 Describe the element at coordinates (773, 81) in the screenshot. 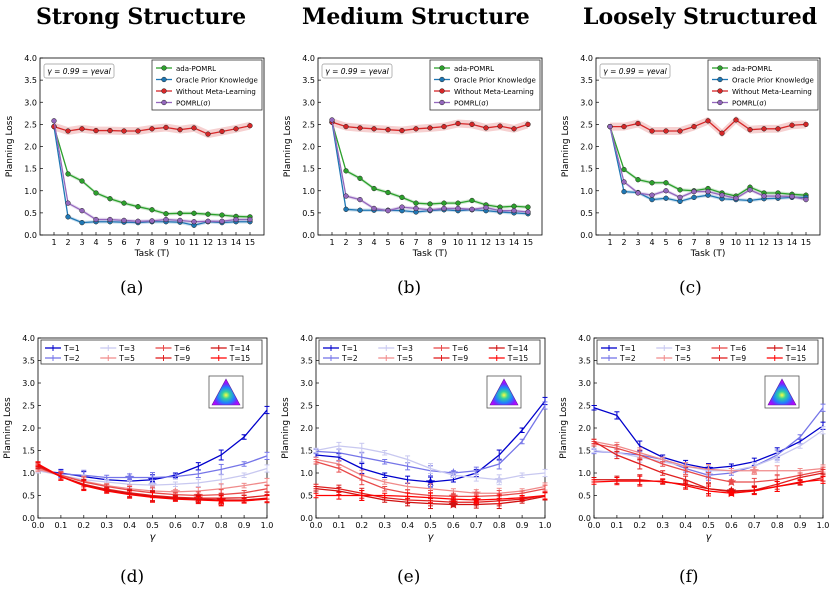

I see `legend-label: Oracle Prior Knowledge` at that location.